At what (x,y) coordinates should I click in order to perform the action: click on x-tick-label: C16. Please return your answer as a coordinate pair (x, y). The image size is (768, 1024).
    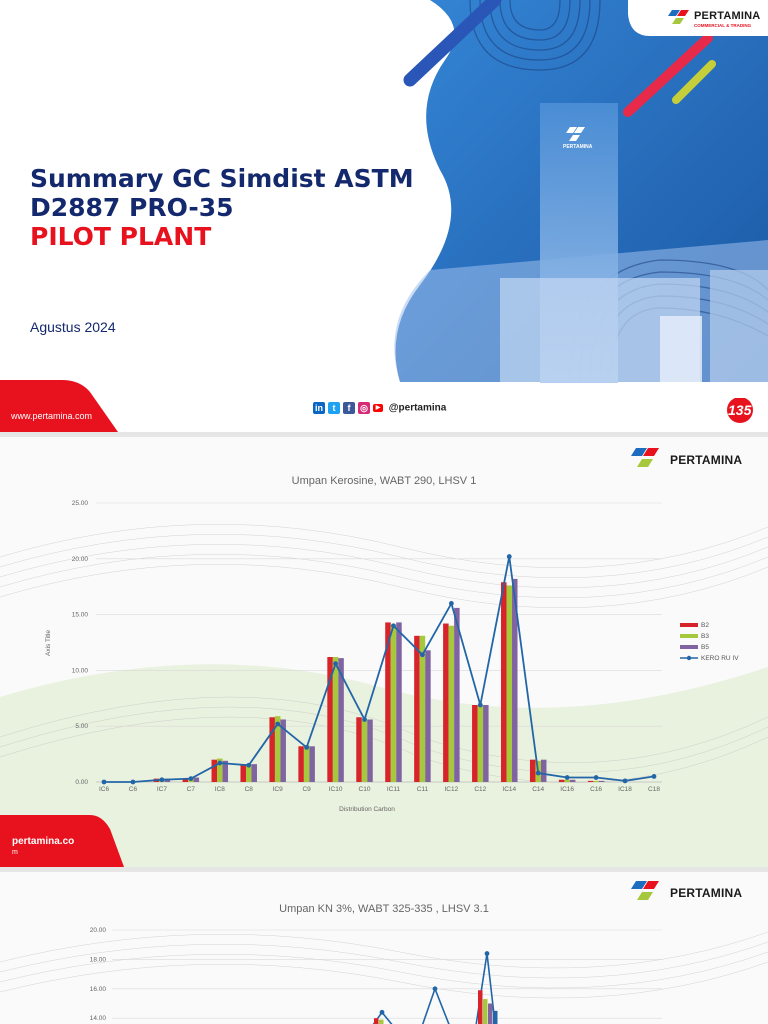
    Looking at the image, I should click on (596, 789).